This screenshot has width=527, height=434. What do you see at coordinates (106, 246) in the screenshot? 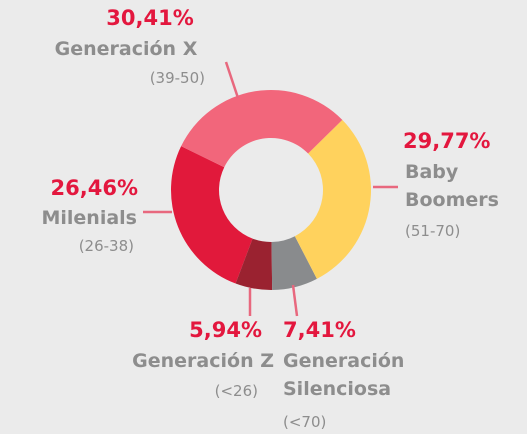
I see `range-label: (26-38)` at bounding box center [106, 246].